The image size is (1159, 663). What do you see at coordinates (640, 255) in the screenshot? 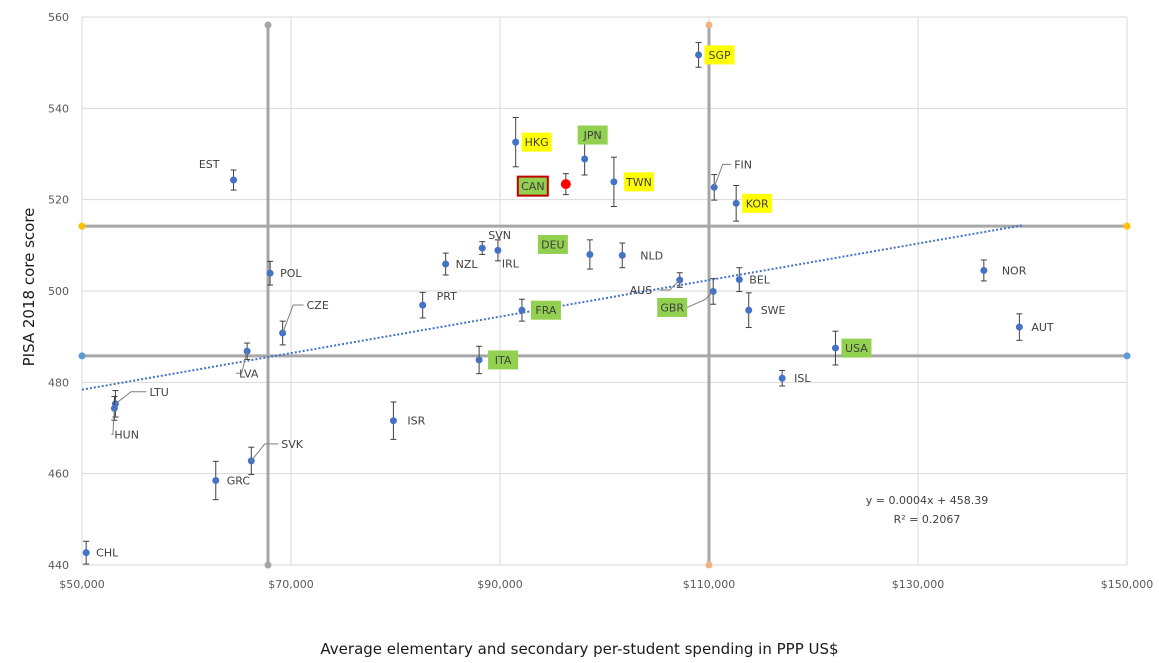
I see `data-point-nld: NLD` at bounding box center [640, 255].